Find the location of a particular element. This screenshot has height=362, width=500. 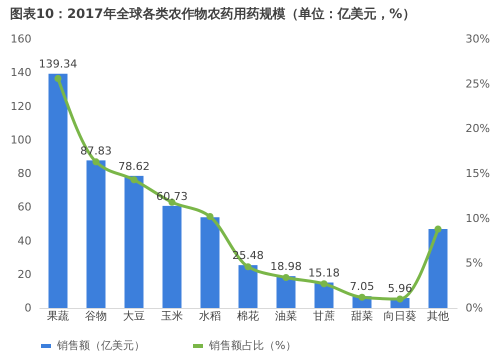

x-tick-label: 果蔬 is located at coordinates (58, 316).